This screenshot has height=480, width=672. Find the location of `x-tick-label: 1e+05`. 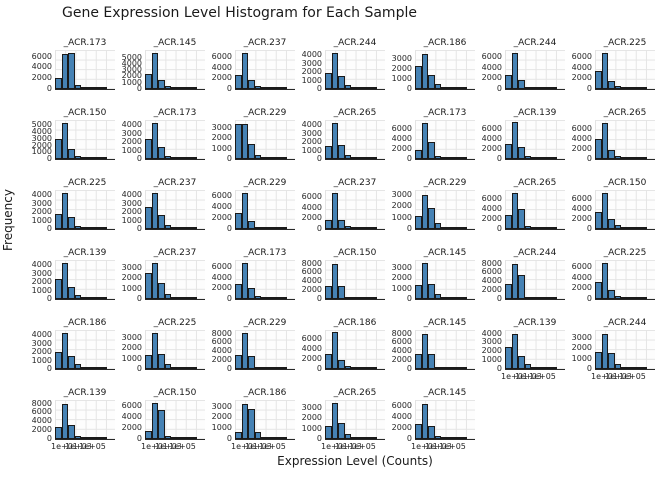

x-tick-label: 1e+05 is located at coordinates (272, 446).